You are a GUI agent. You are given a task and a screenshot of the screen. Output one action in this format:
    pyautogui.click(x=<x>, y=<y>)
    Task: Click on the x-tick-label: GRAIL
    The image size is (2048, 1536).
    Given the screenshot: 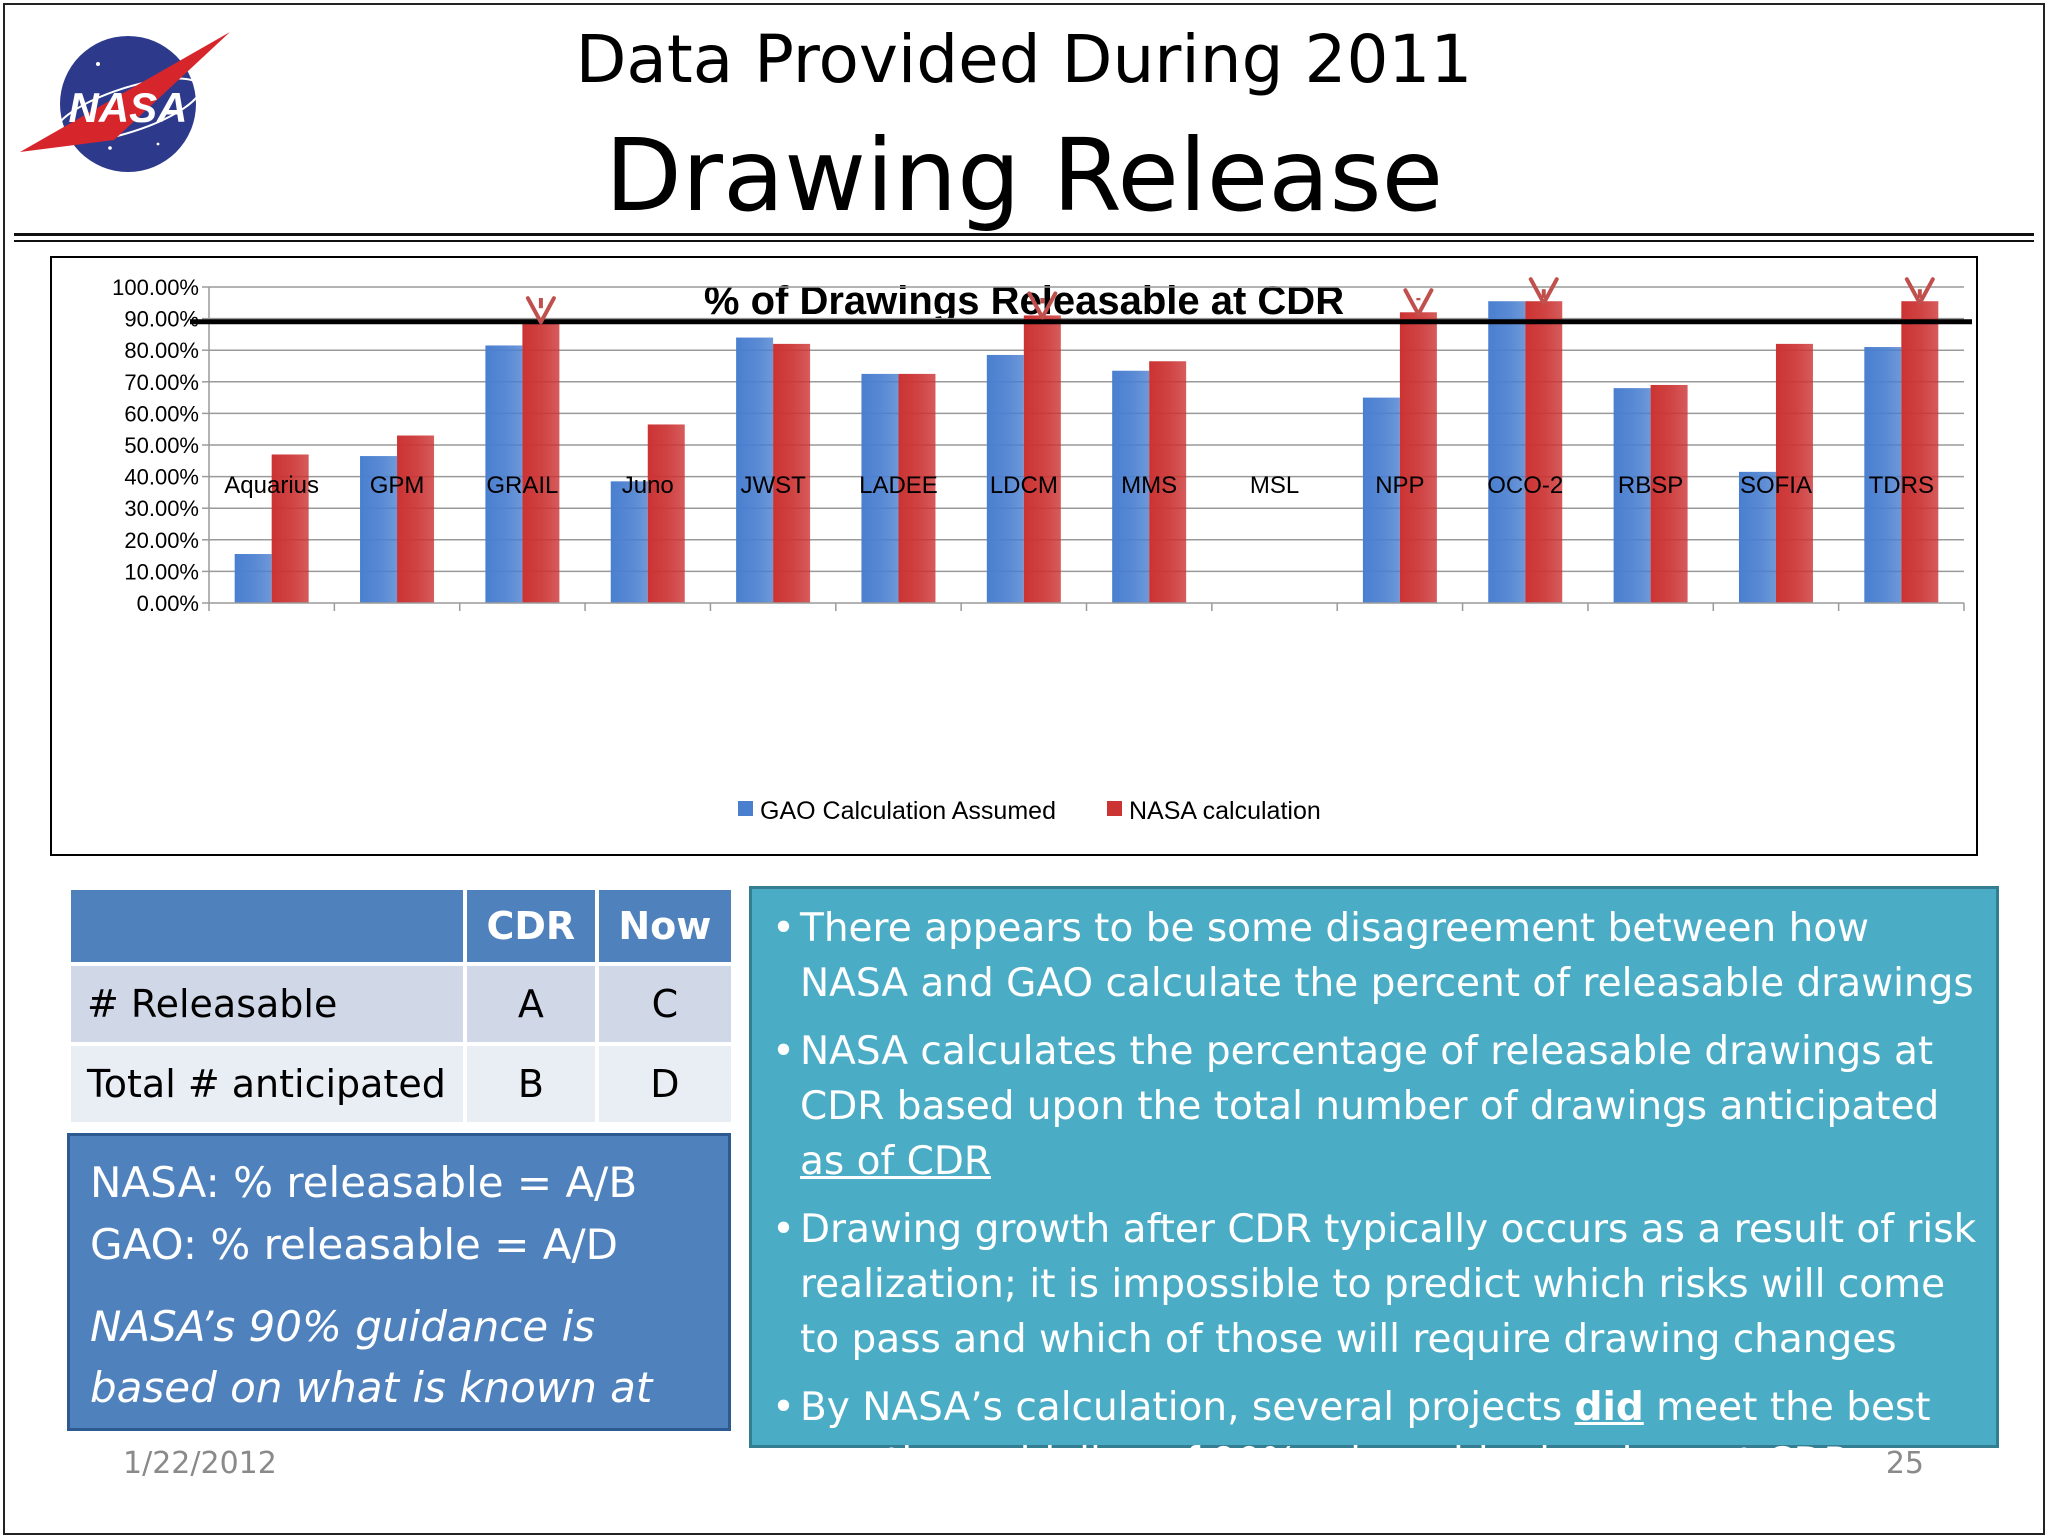 What is the action you would take?
    pyautogui.click(x=522, y=485)
    